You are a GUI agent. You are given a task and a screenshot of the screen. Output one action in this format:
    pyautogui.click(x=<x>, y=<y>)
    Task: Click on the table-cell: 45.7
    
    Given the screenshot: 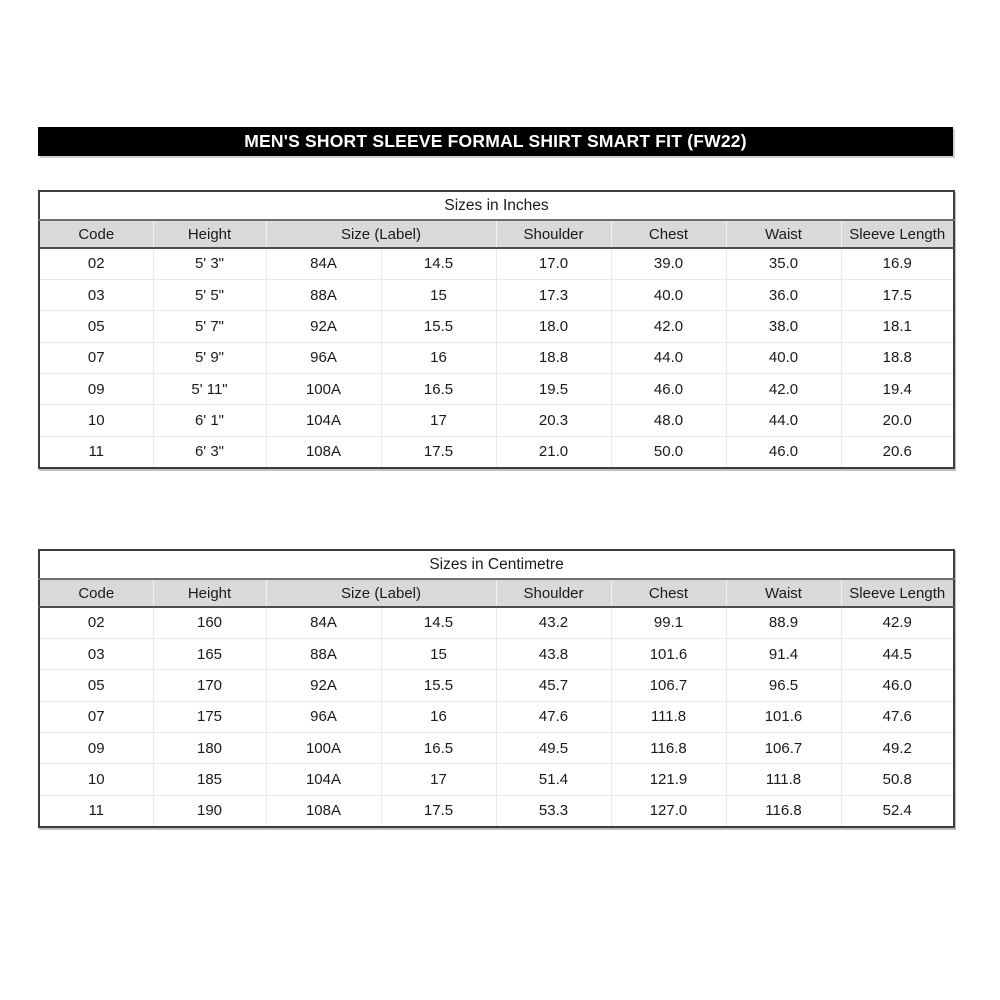 What is the action you would take?
    pyautogui.click(x=554, y=685)
    